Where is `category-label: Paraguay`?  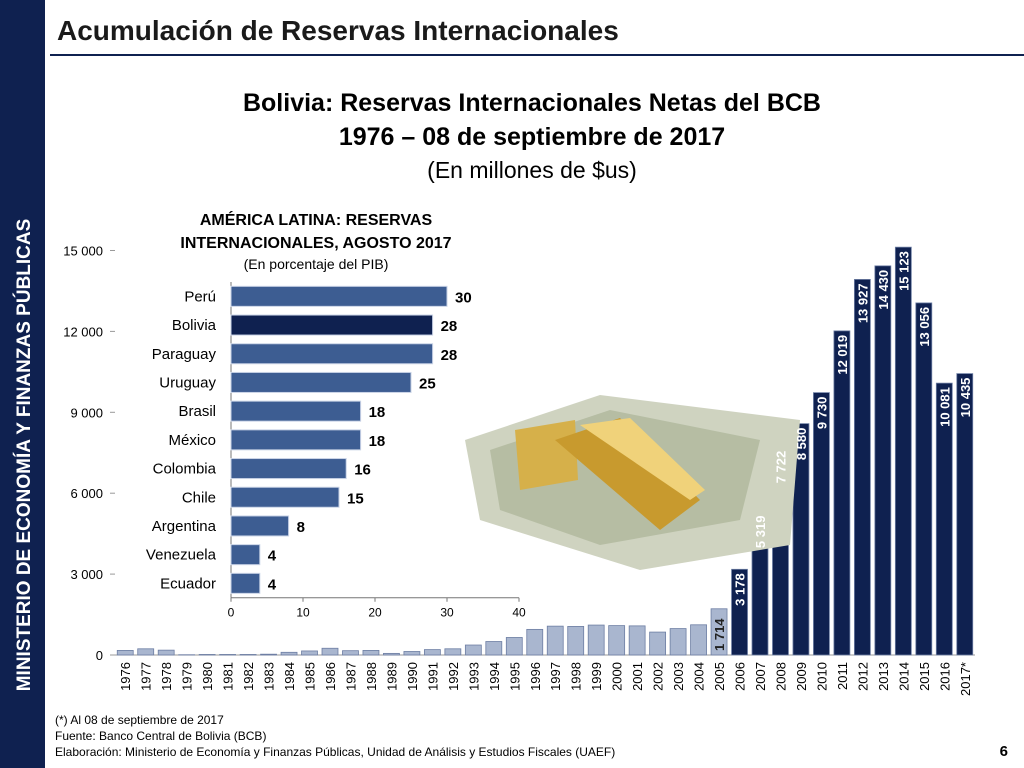
category-label: Paraguay is located at coordinates (184, 354).